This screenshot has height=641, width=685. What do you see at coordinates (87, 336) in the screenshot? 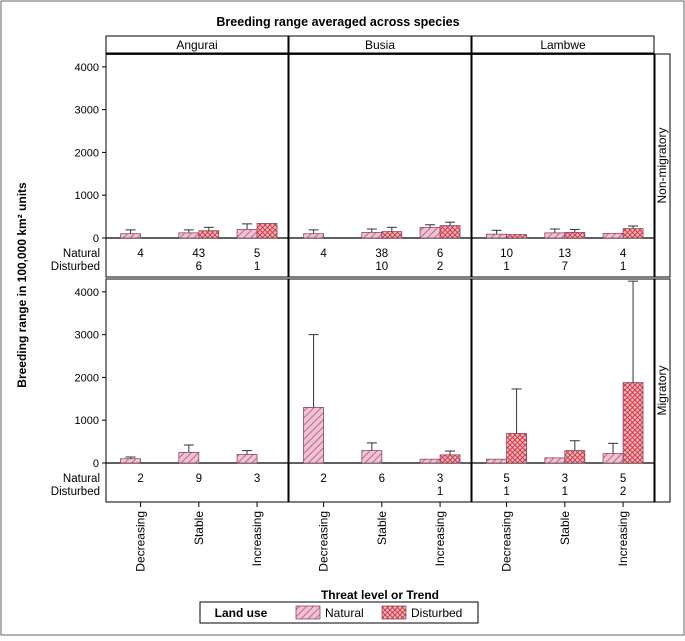
I see `y-tick-label: 3000` at bounding box center [87, 336].